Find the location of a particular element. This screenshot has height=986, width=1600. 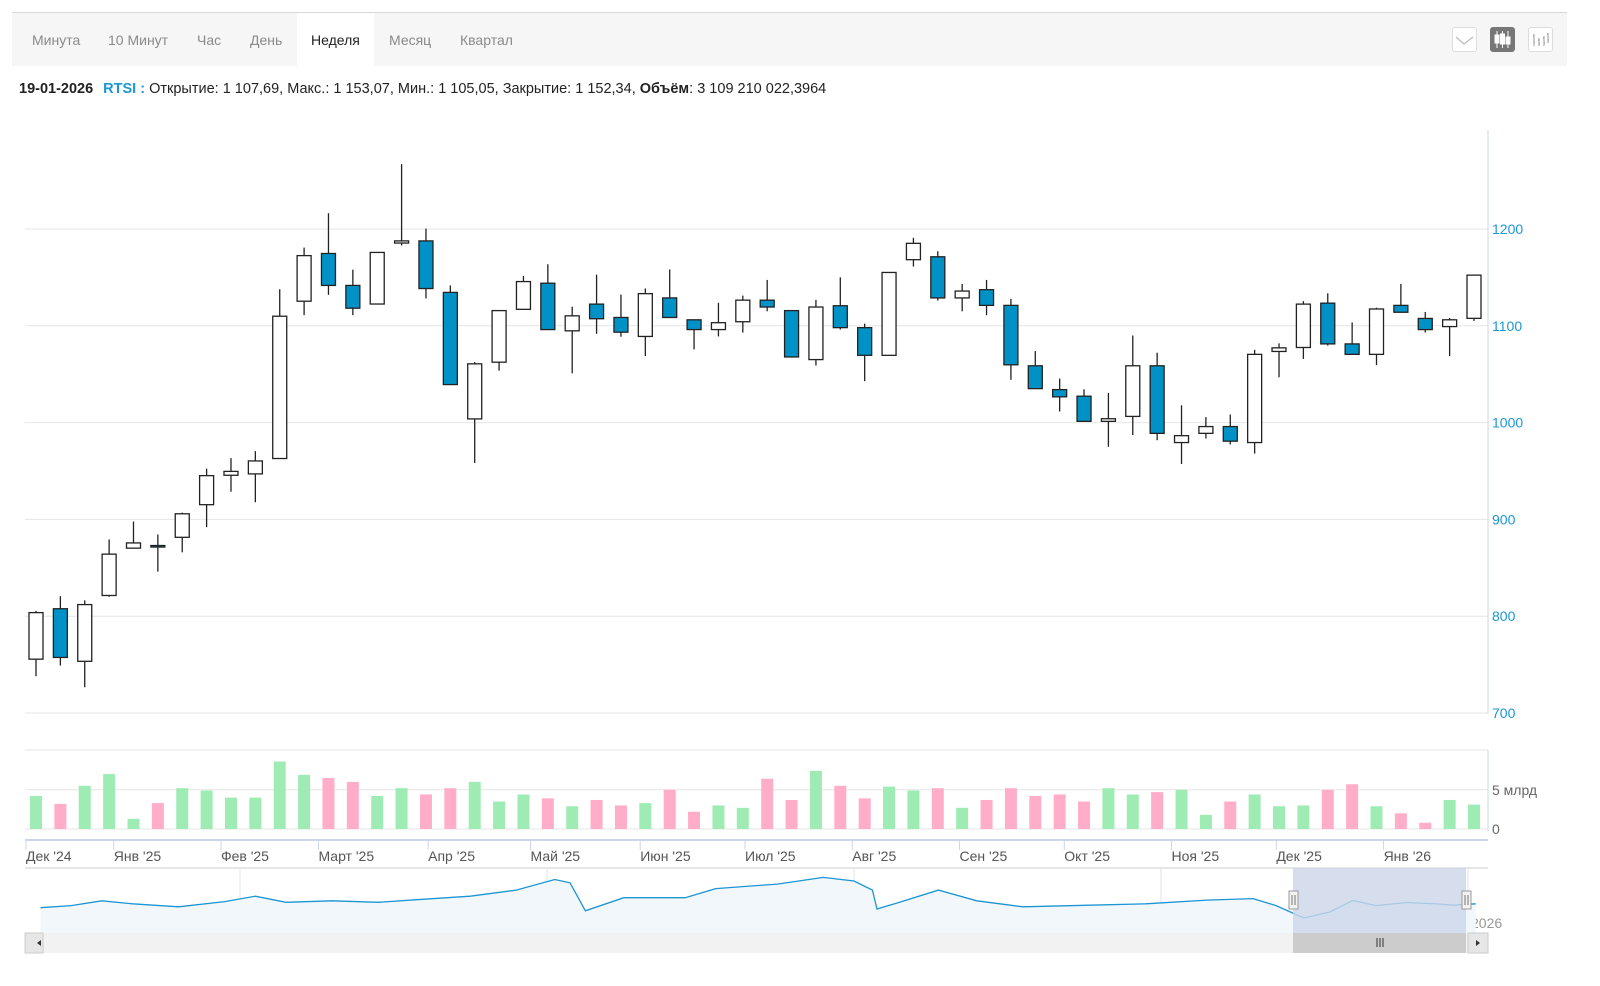

volume-axis-label: 5 млрд is located at coordinates (1514, 790).